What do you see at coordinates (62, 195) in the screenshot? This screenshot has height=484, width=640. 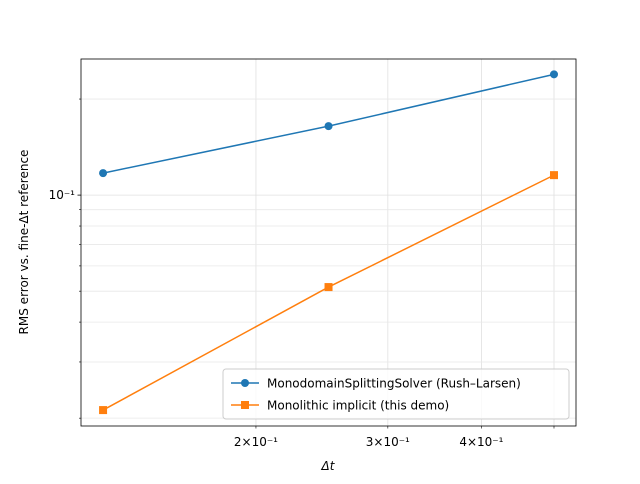 I see `y-tick-label: 10⁻¹` at bounding box center [62, 195].